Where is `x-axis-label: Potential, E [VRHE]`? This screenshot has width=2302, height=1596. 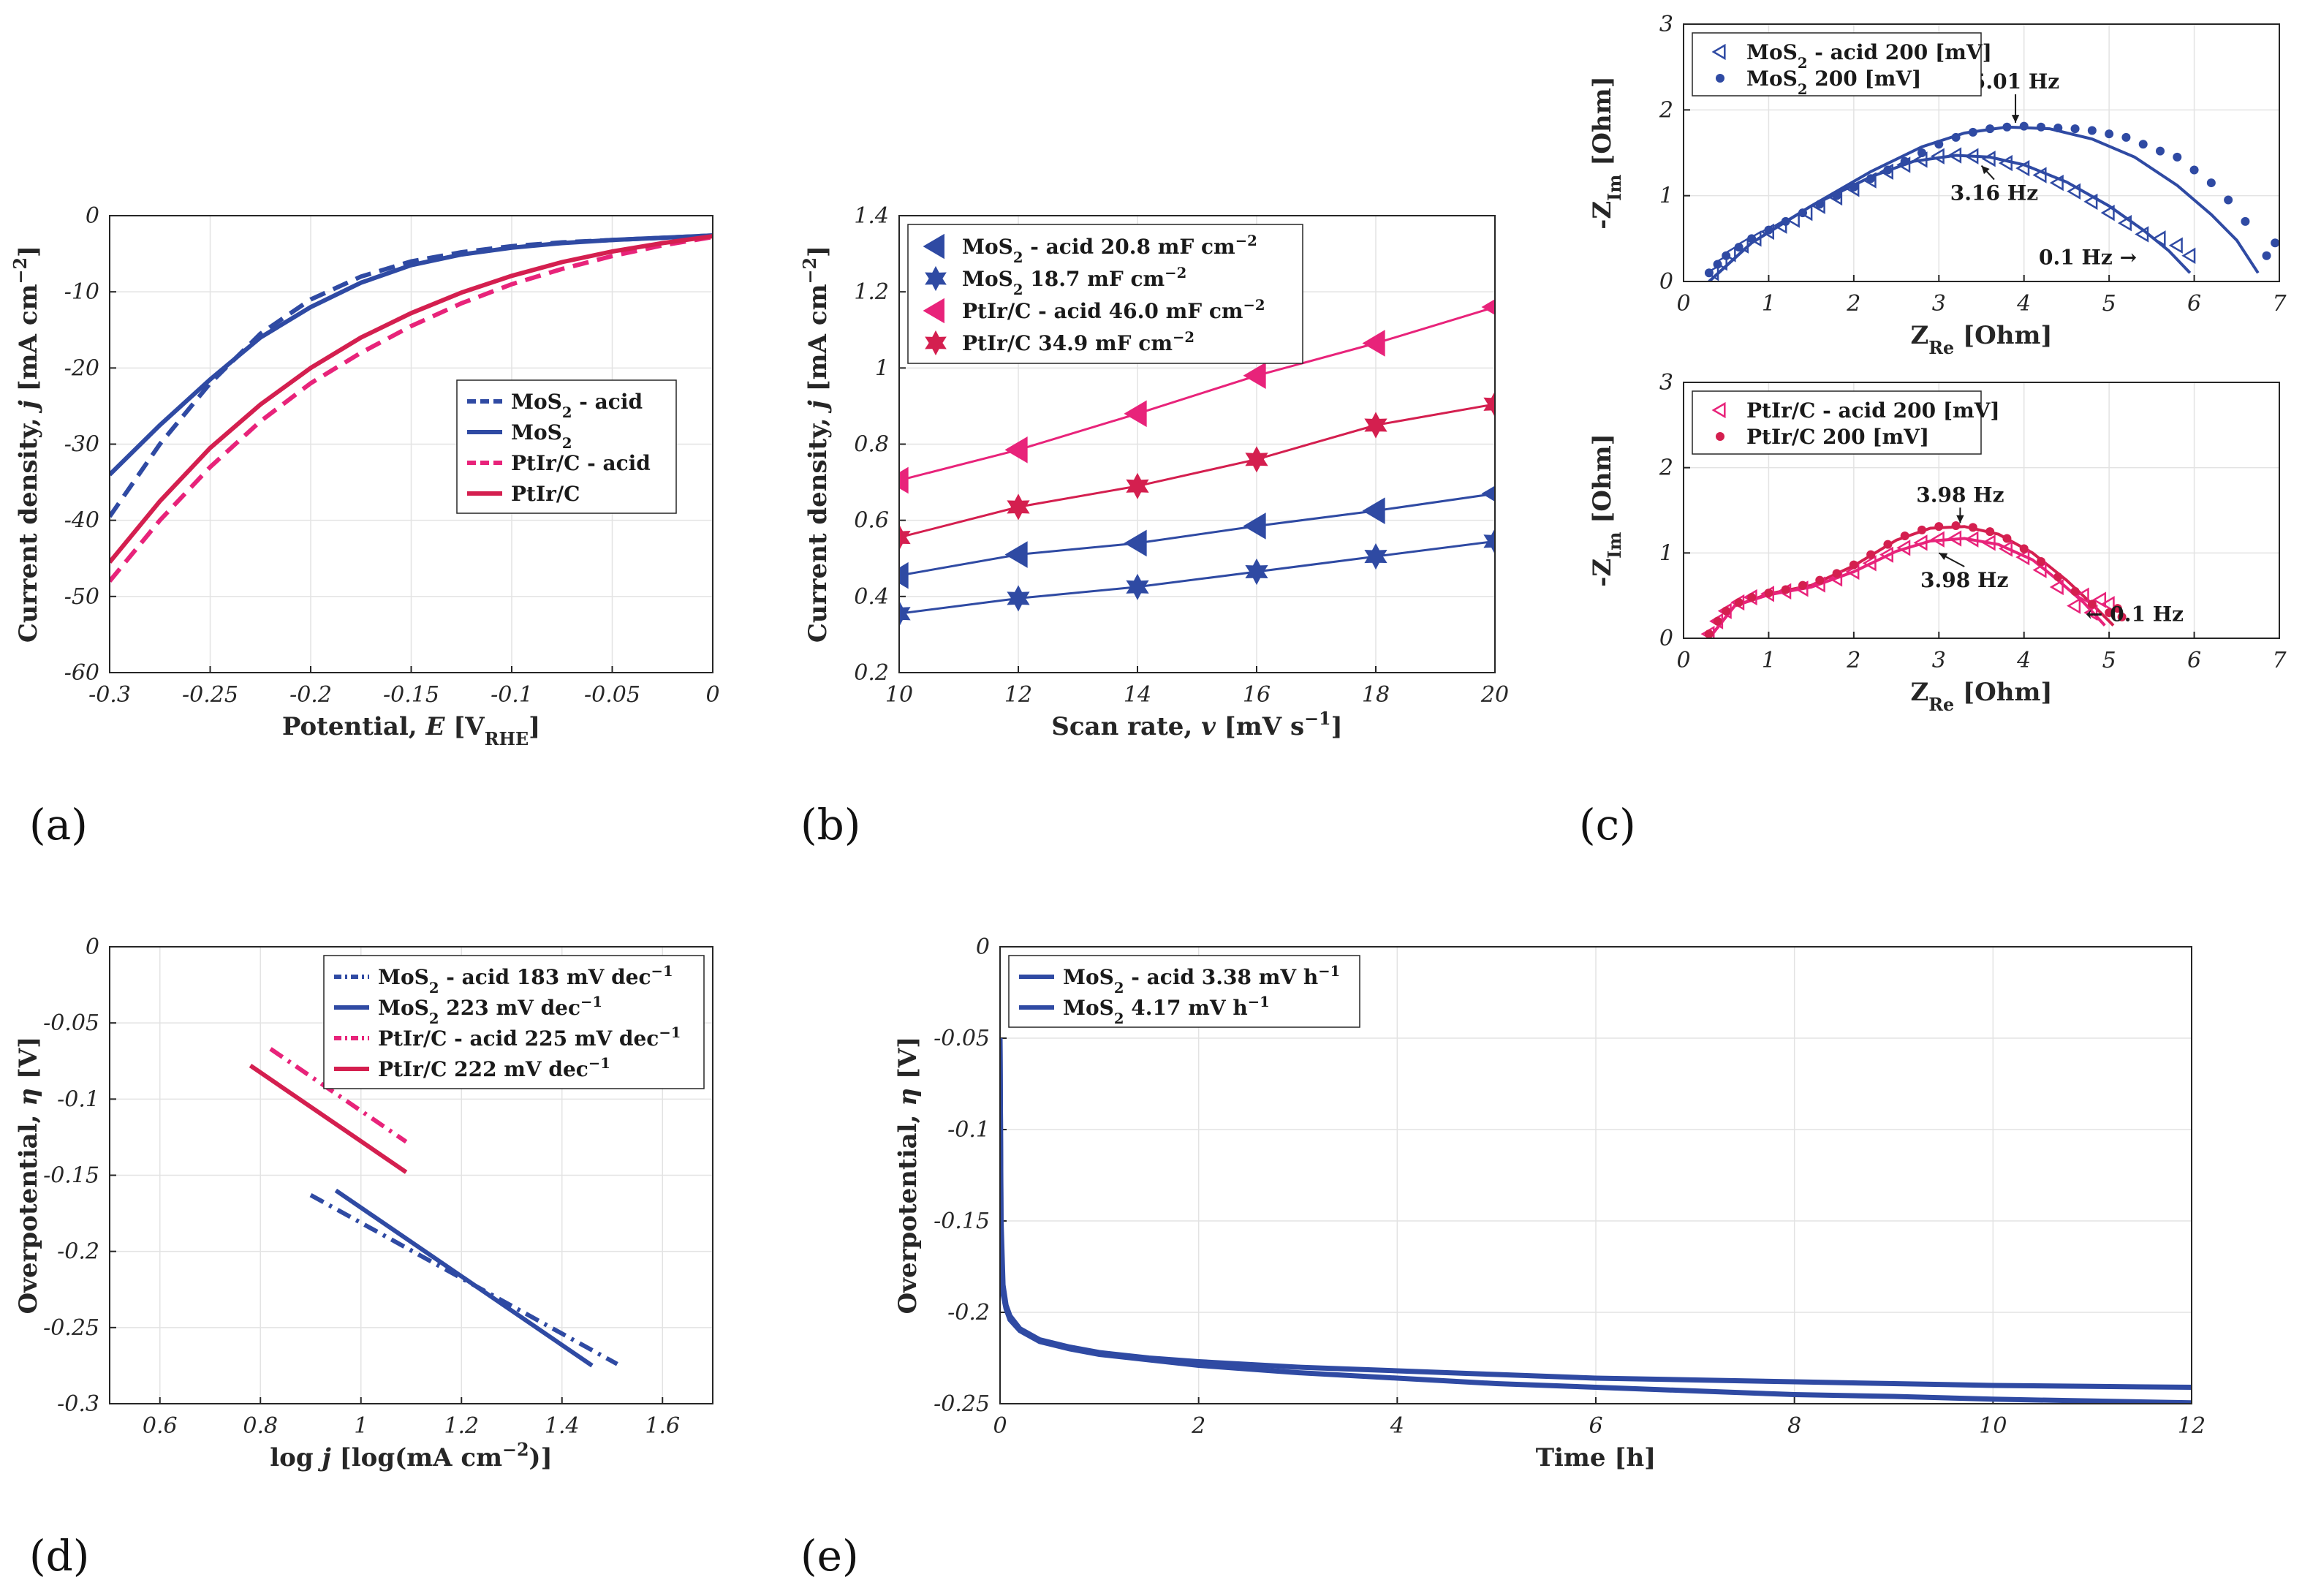
x-axis-label: Potential, E [VRHE] is located at coordinates (411, 731).